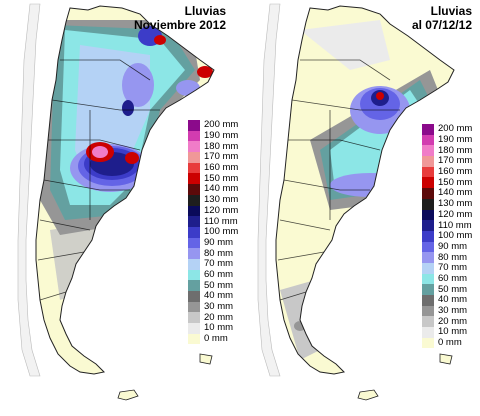 Image resolution: width=480 pixels, height=416 pixels. I want to click on legend-row: 190 mm, so click(451, 140).